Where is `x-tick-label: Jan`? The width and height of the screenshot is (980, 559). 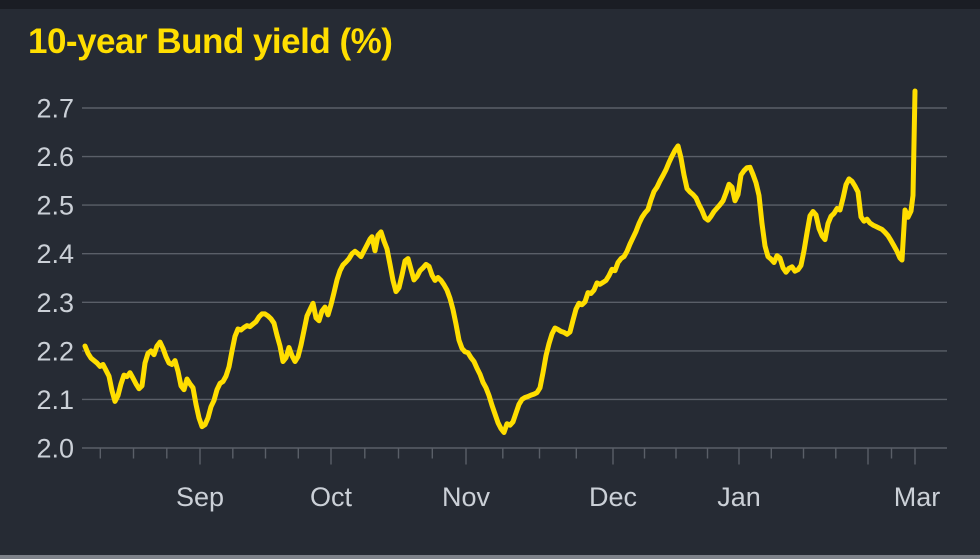 x-tick-label: Jan is located at coordinates (739, 497).